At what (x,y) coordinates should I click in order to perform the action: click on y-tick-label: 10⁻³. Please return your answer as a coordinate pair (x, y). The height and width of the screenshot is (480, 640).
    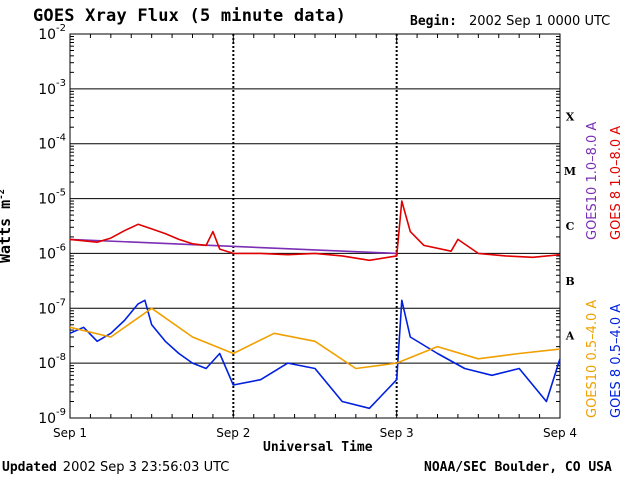
    Looking at the image, I should click on (52, 88).